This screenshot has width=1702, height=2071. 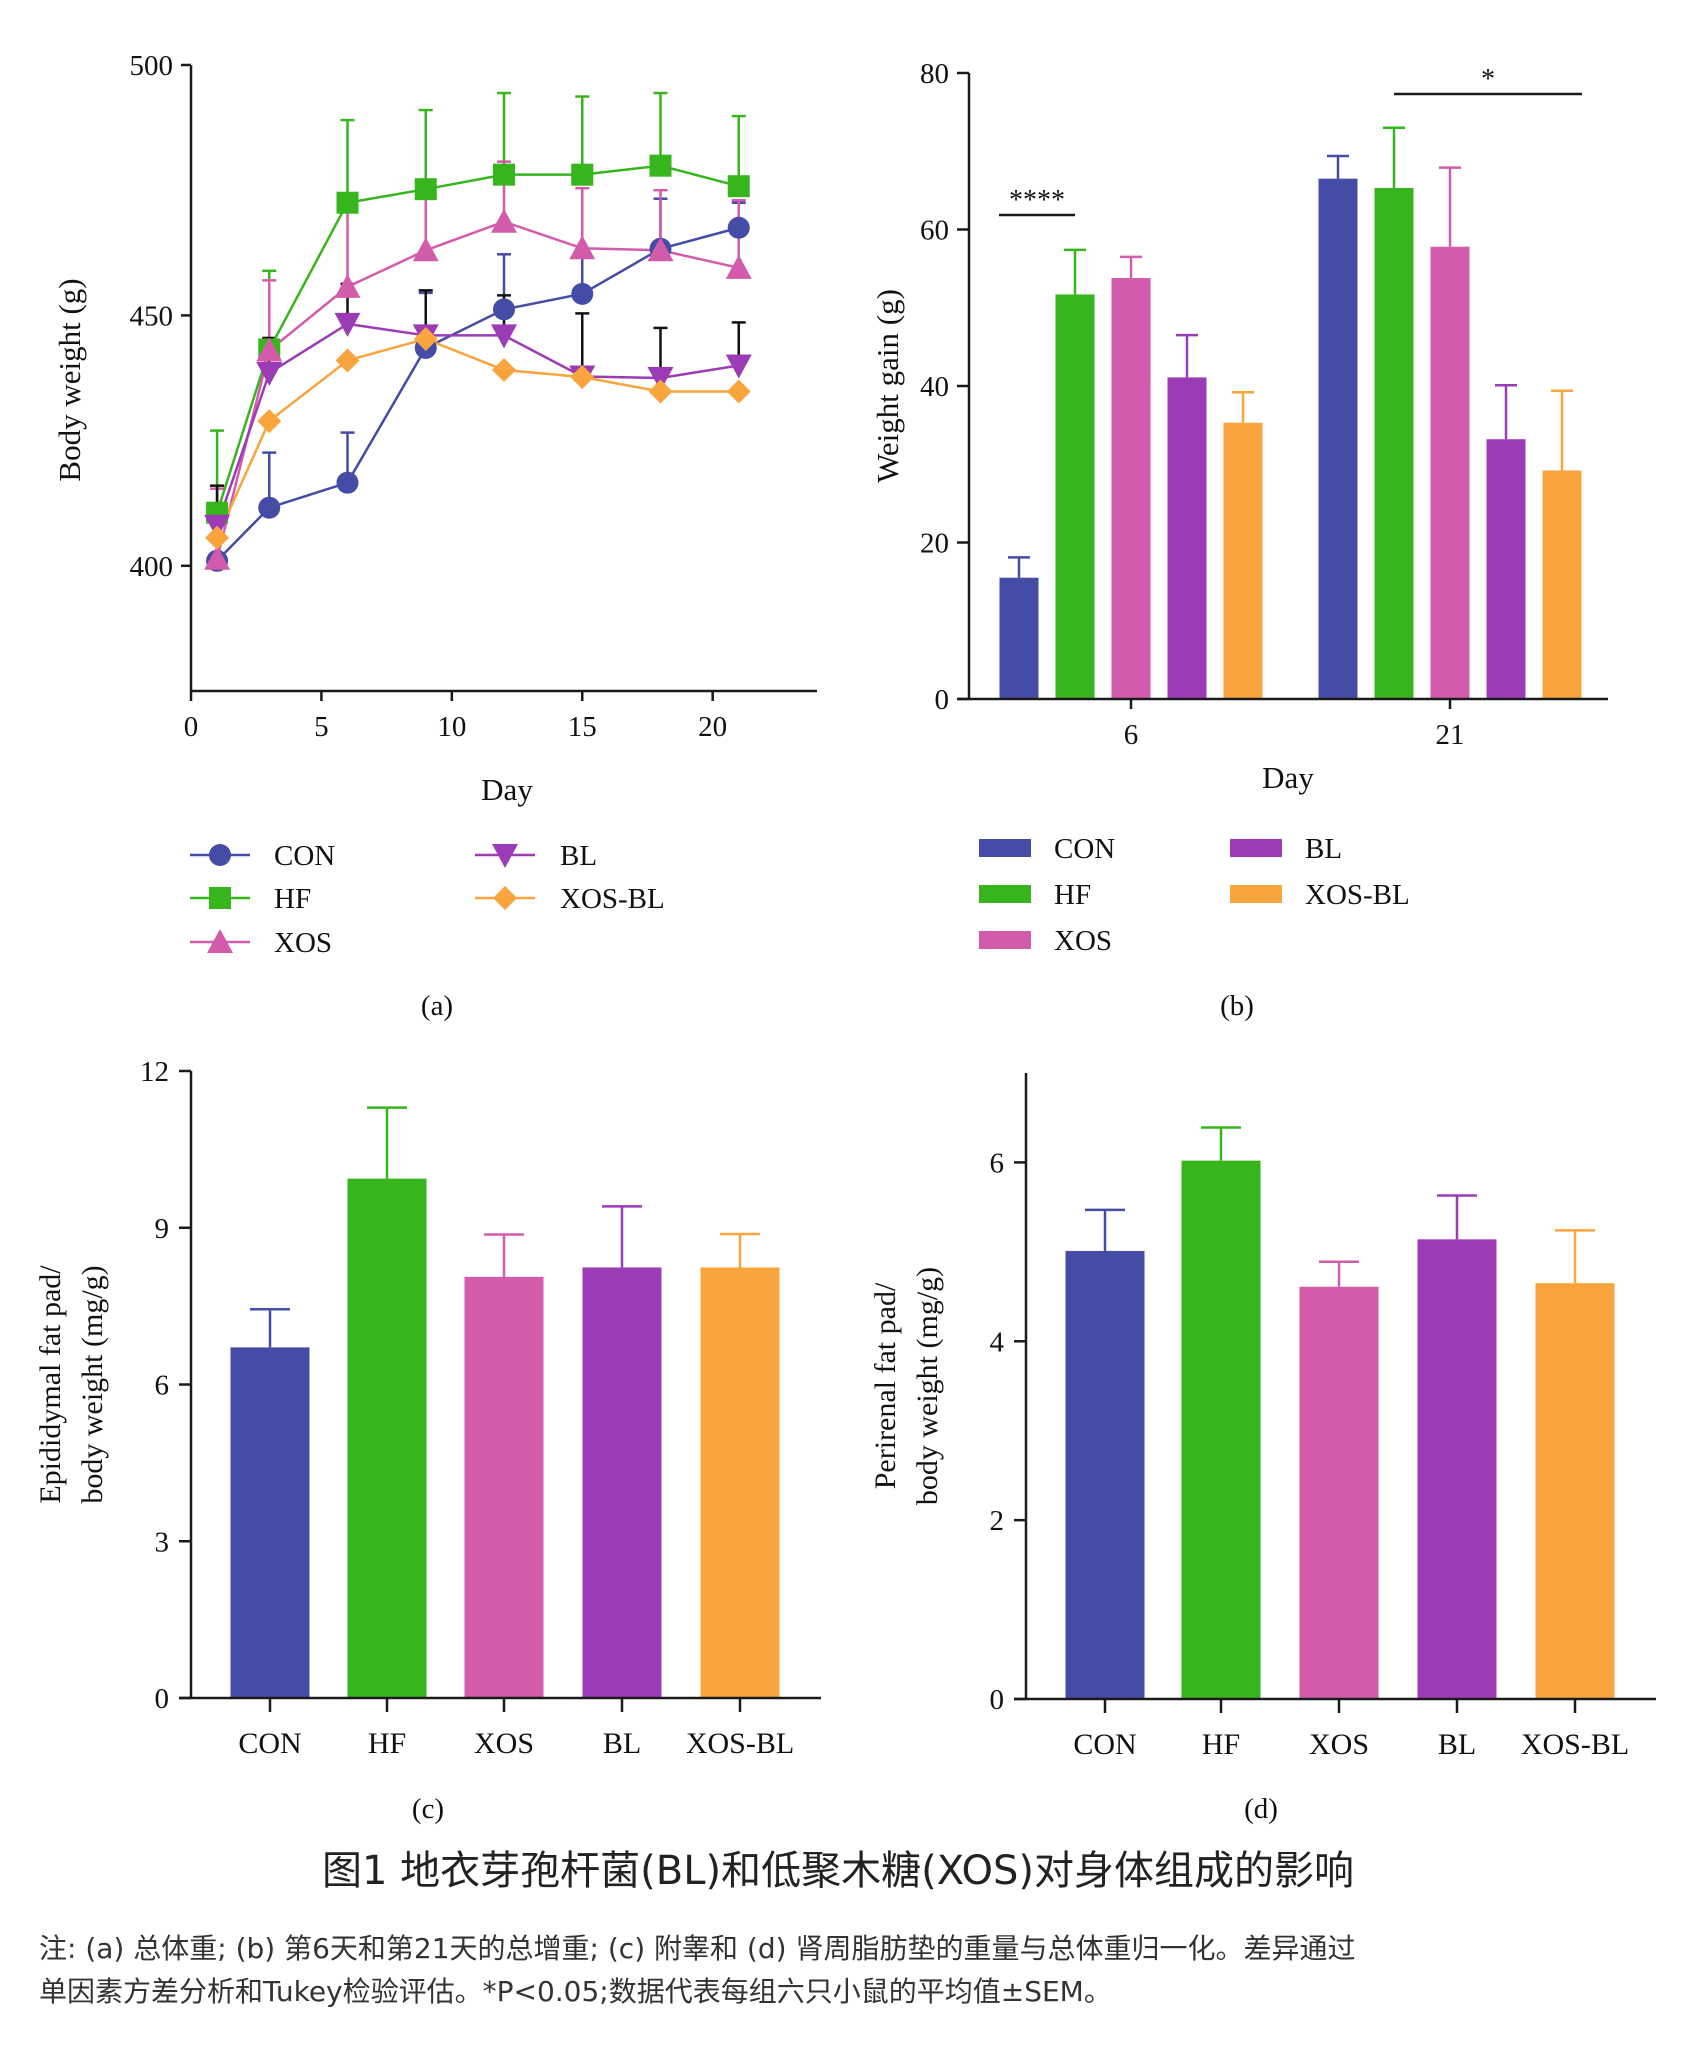 What do you see at coordinates (582, 727) in the screenshot?
I see `x-tick-label: 15` at bounding box center [582, 727].